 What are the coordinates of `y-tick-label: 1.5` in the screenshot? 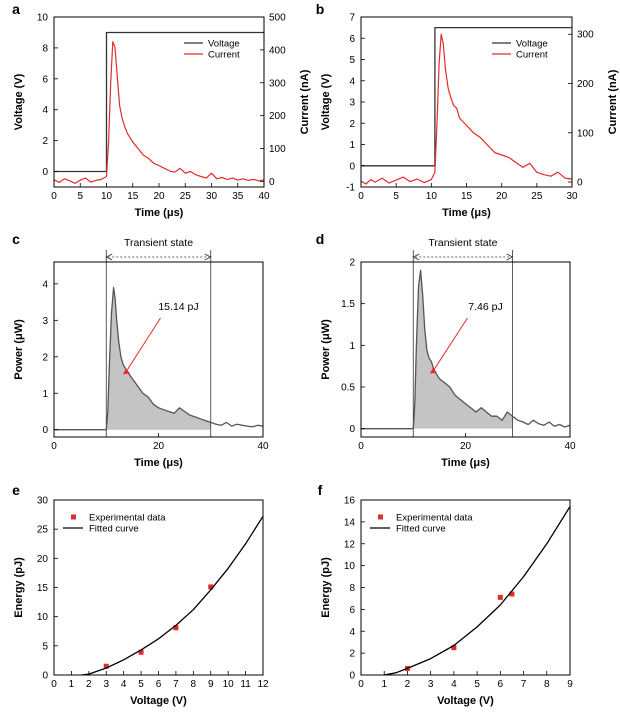 It's located at (348, 304).